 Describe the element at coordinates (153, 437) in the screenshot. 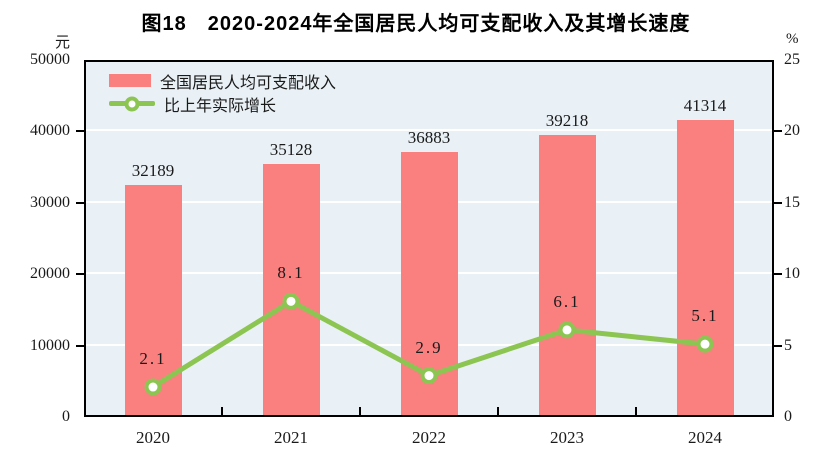

I see `x-axis-label: 2020` at that location.